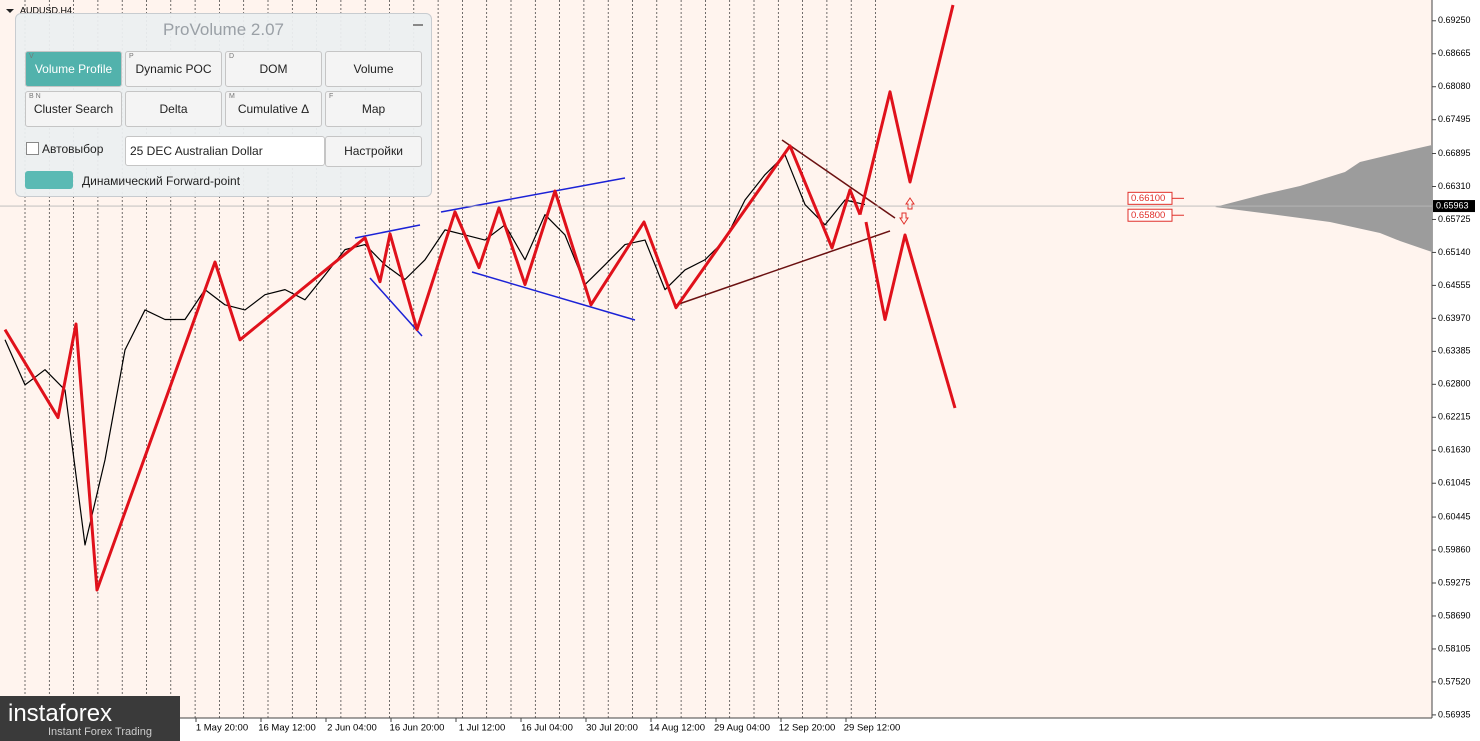  What do you see at coordinates (742, 728) in the screenshot?
I see `x-tick-label: 29 Aug 04:00` at bounding box center [742, 728].